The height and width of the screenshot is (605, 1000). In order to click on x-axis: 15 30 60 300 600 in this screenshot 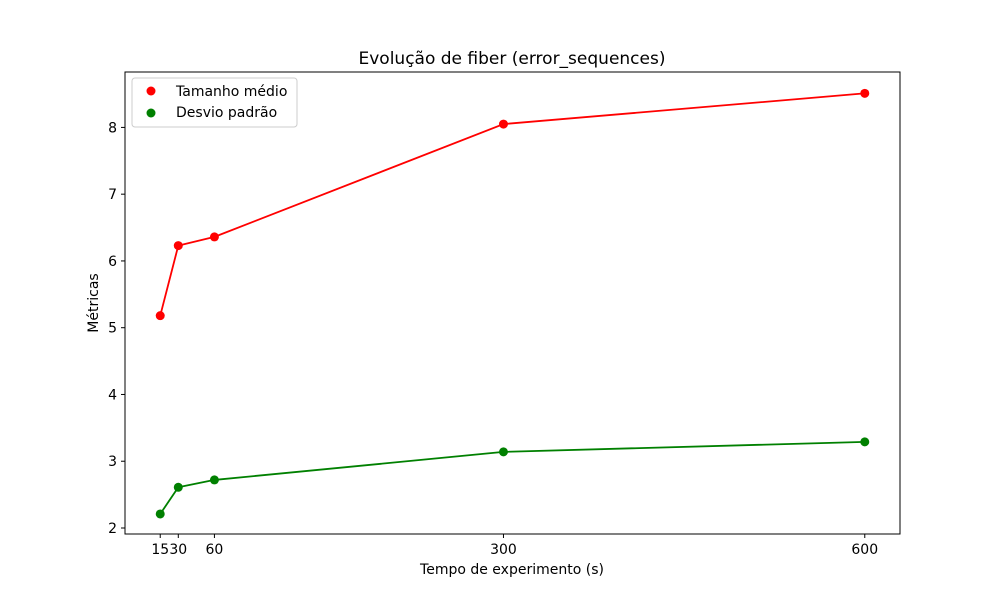, I will do `click(514, 546)`.